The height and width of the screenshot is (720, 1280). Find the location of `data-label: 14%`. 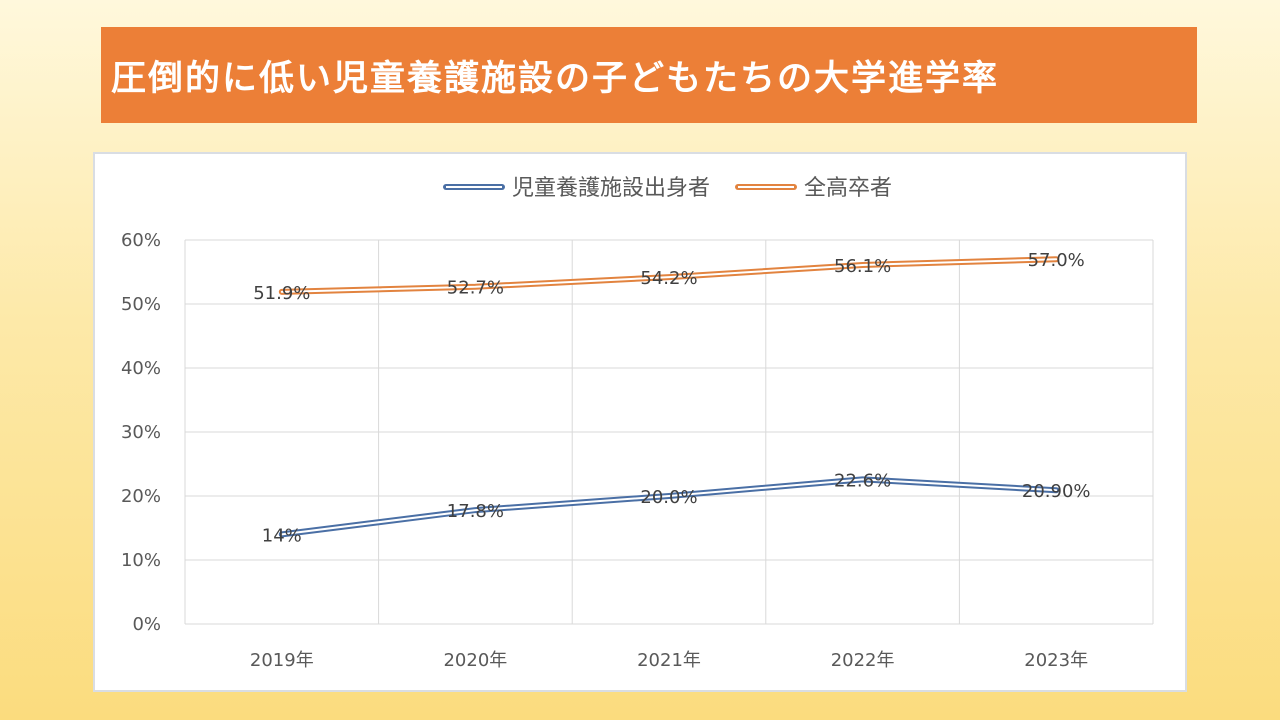

data-label: 14% is located at coordinates (282, 535).